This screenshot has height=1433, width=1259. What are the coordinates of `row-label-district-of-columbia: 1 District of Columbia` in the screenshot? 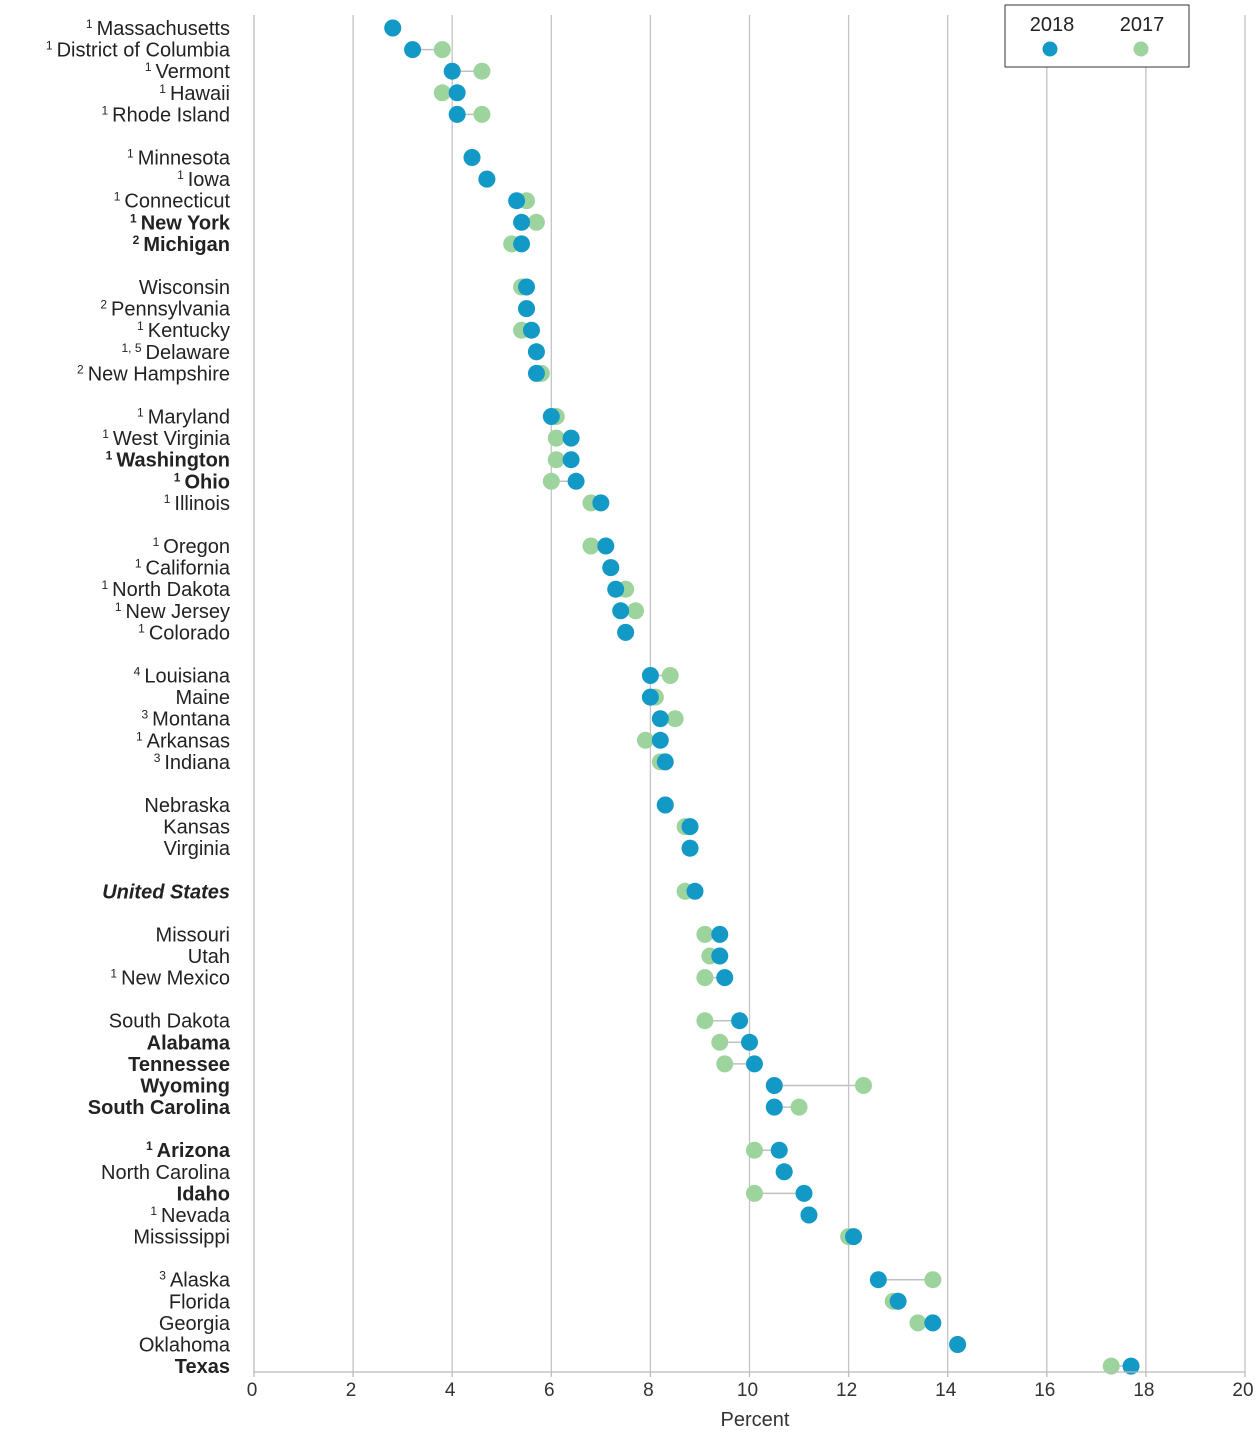 It's located at (138, 50).